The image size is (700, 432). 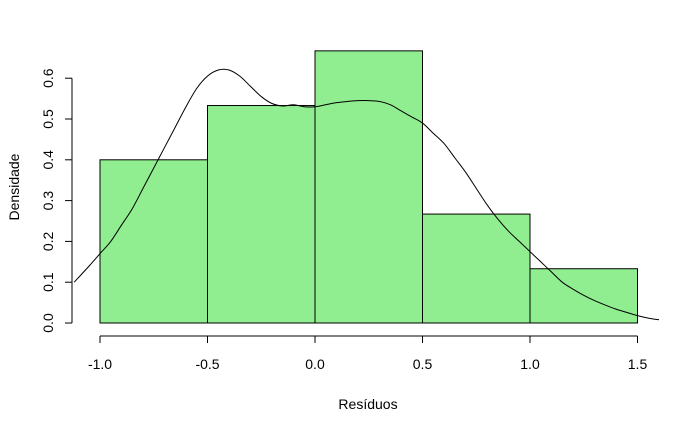 I want to click on x-ticks-layer: -1.0 -0.5 0.0 0.5 1.0 1.5, so click(x=368, y=354).